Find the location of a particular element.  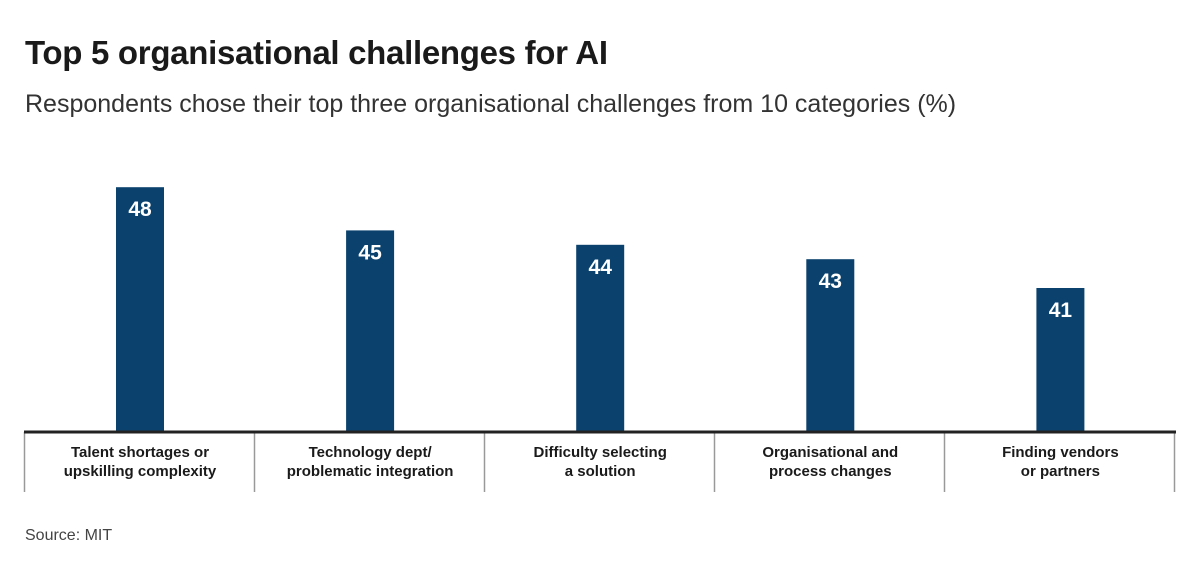

category-label: upskilling complexity is located at coordinates (140, 471).